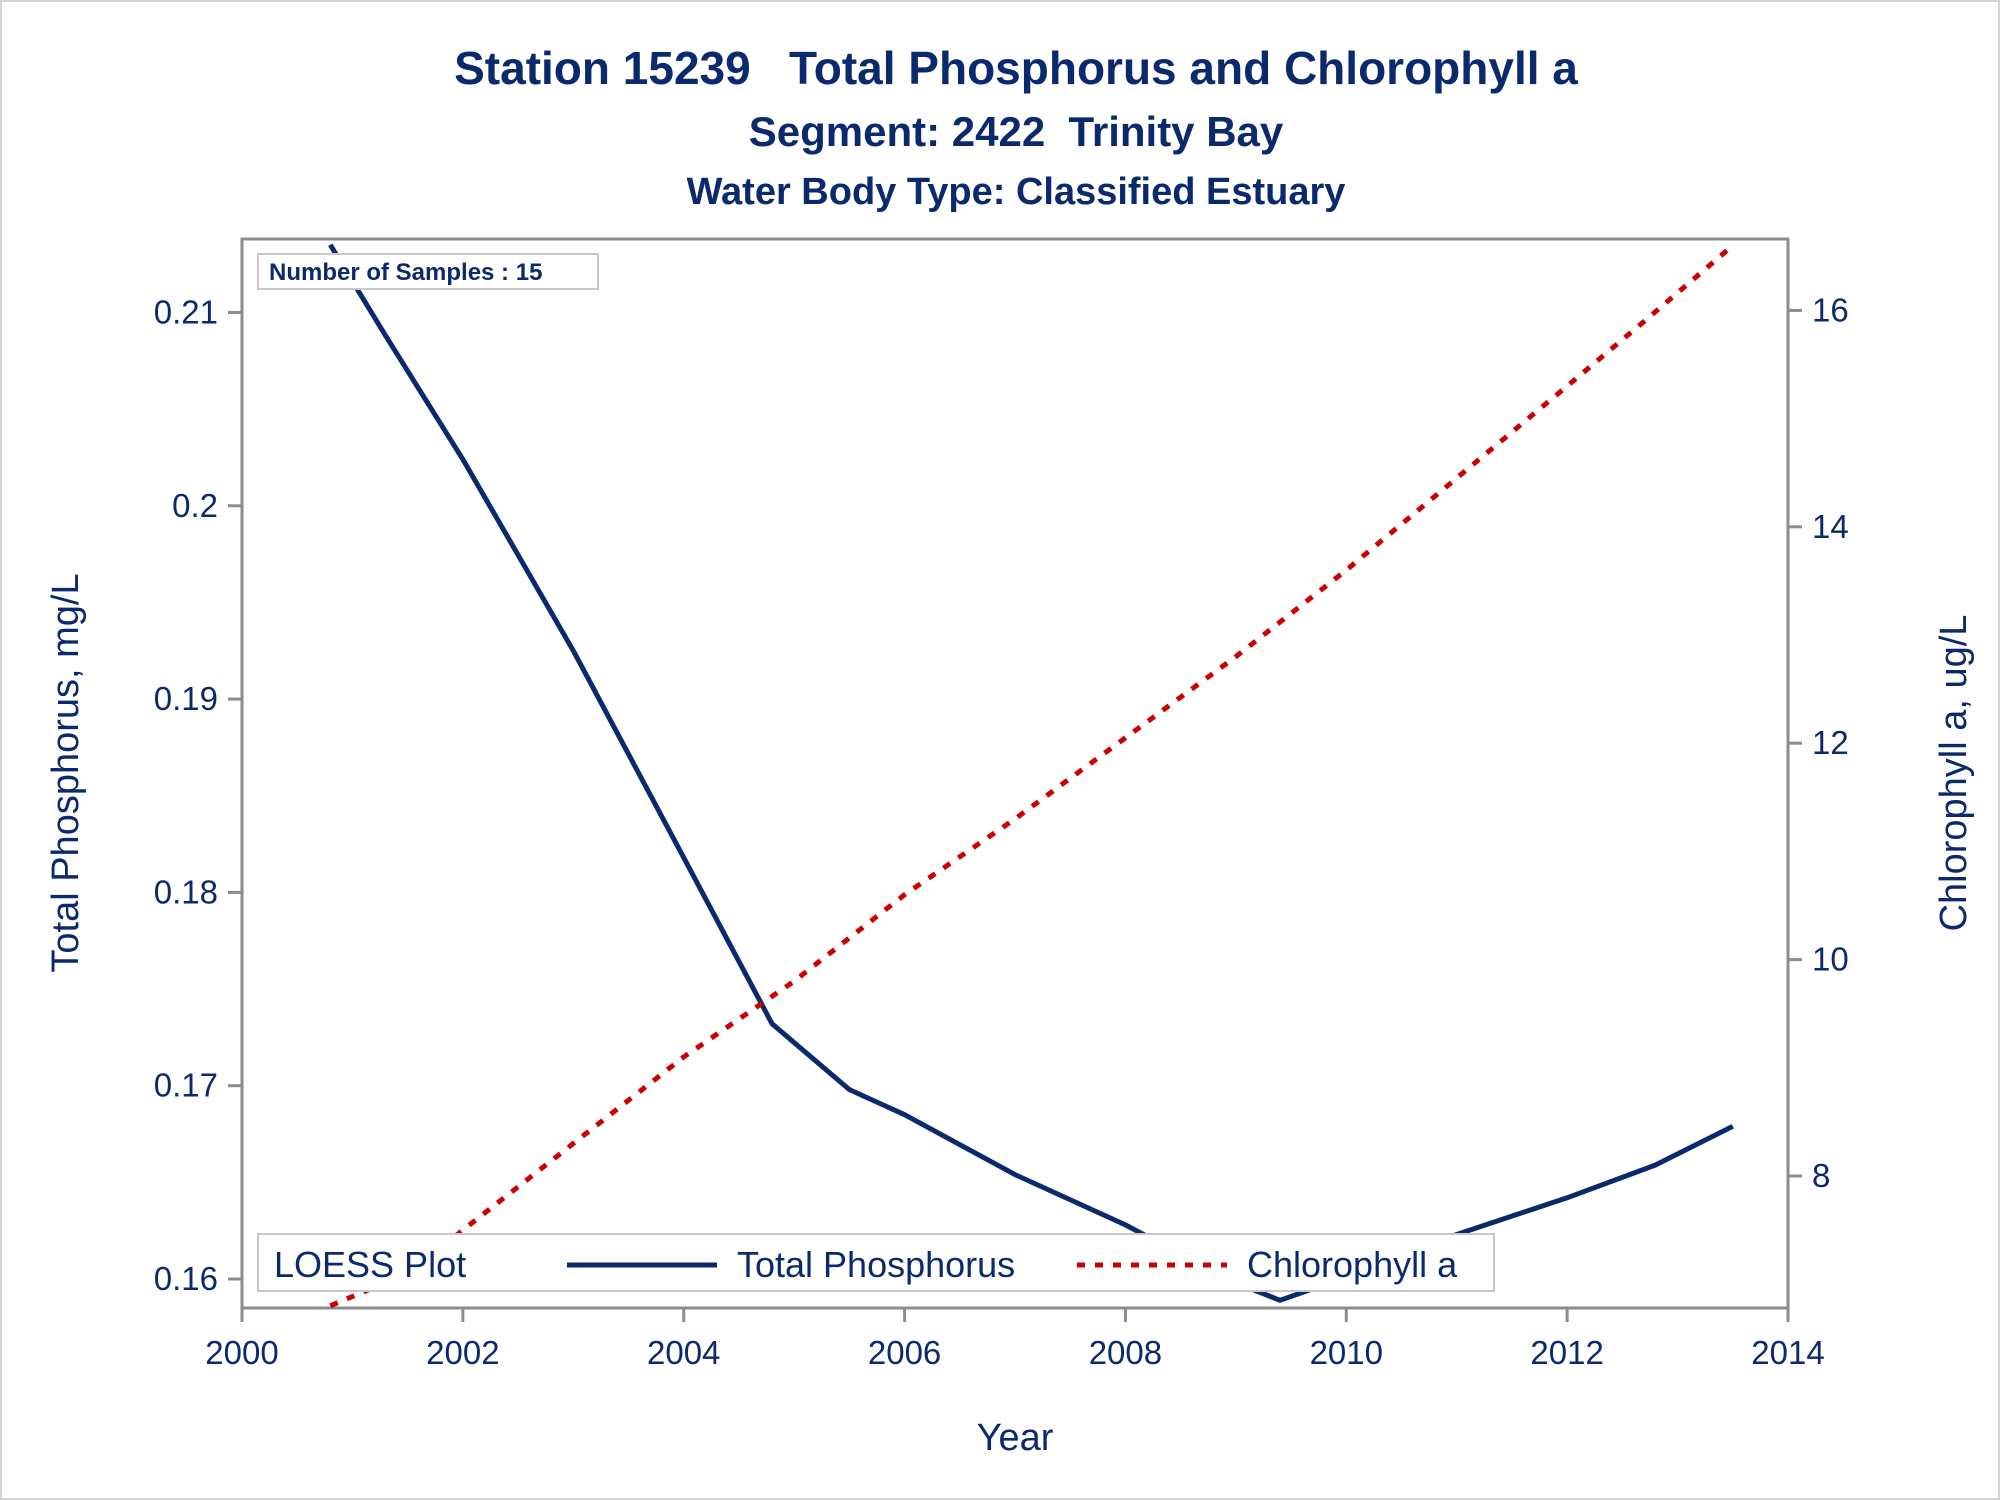 The height and width of the screenshot is (1500, 2000). I want to click on legend-title: LOESS Plot, so click(370, 1264).